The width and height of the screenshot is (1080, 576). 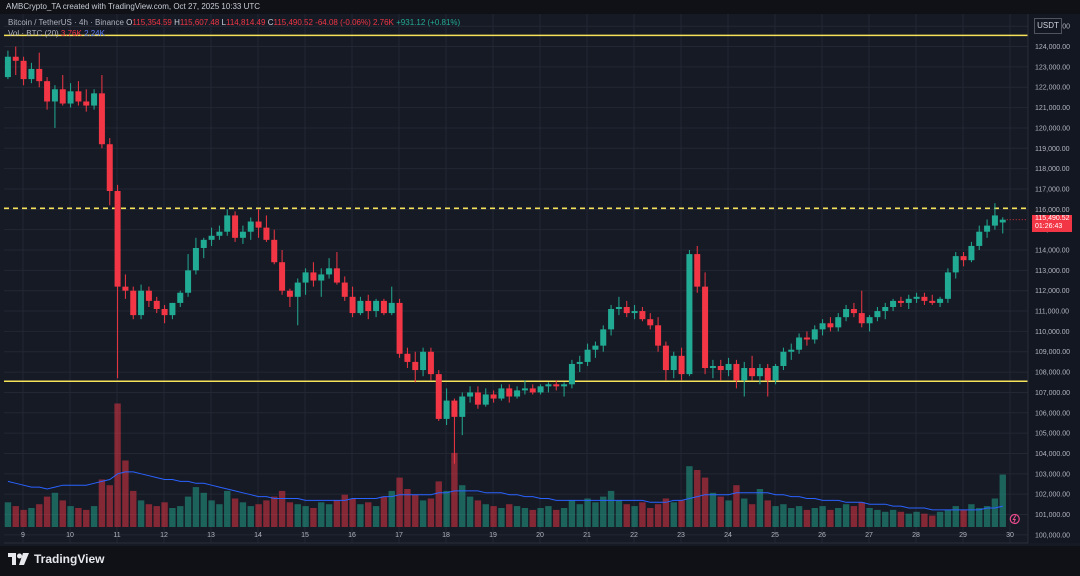 What do you see at coordinates (56, 559) in the screenshot?
I see `brand: TradingView` at bounding box center [56, 559].